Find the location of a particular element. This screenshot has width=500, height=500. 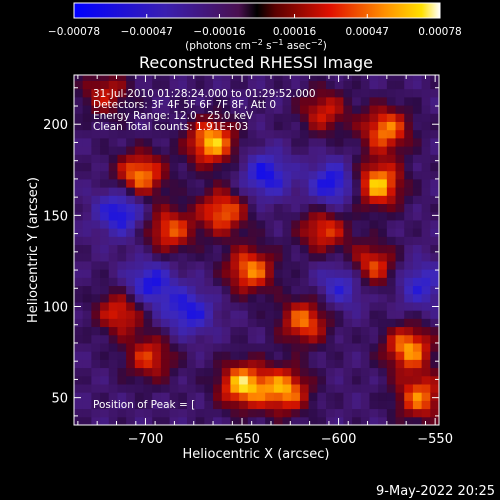

colorbar-tick-label: 0.00047 is located at coordinates (367, 32).